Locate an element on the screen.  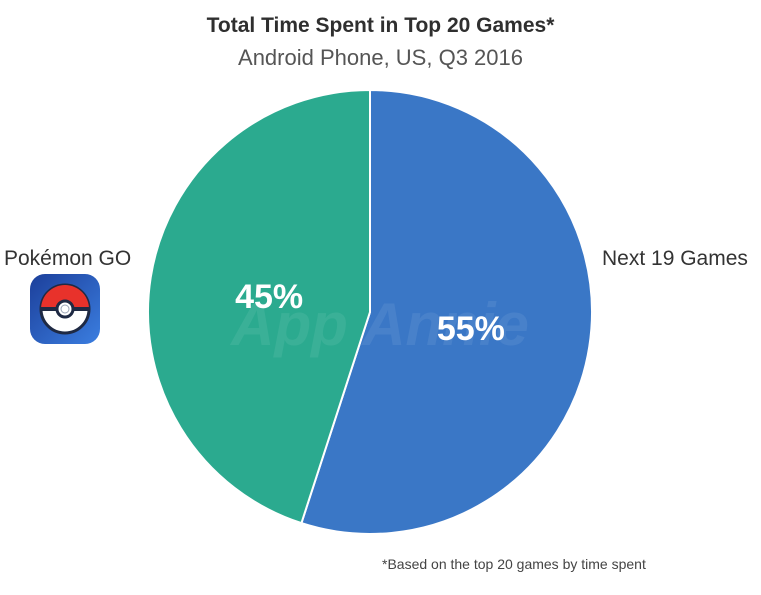
chart-title: Total Time Spent in Top 20 Games* is located at coordinates (380, 25).